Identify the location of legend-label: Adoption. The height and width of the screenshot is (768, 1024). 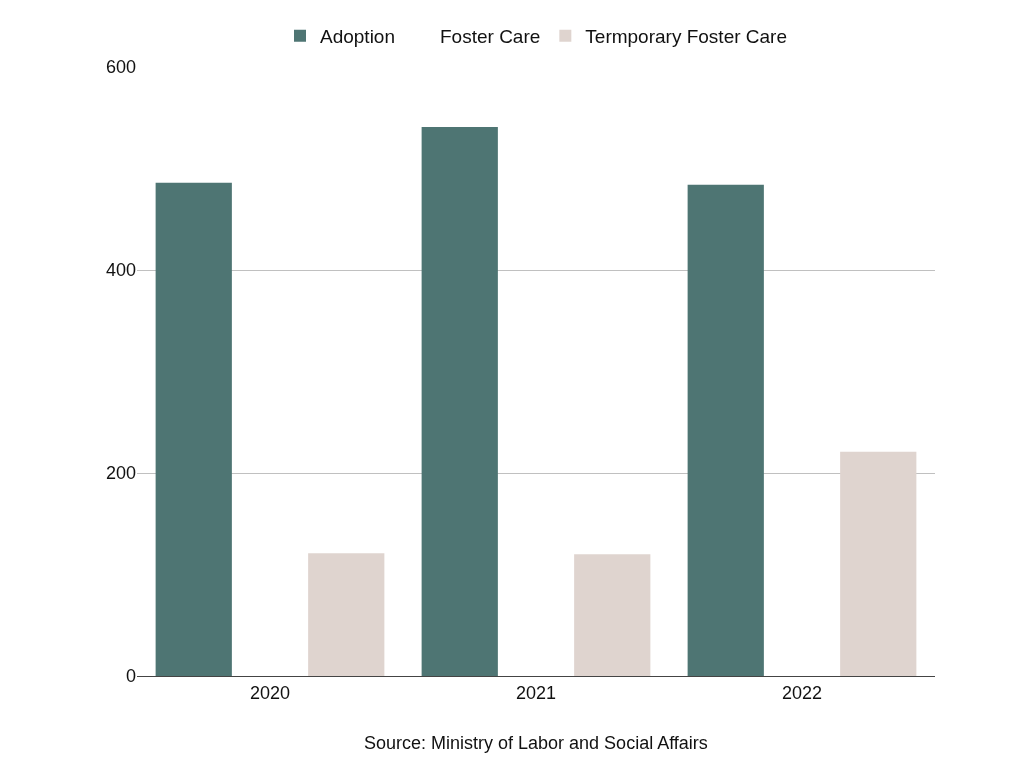
(358, 37).